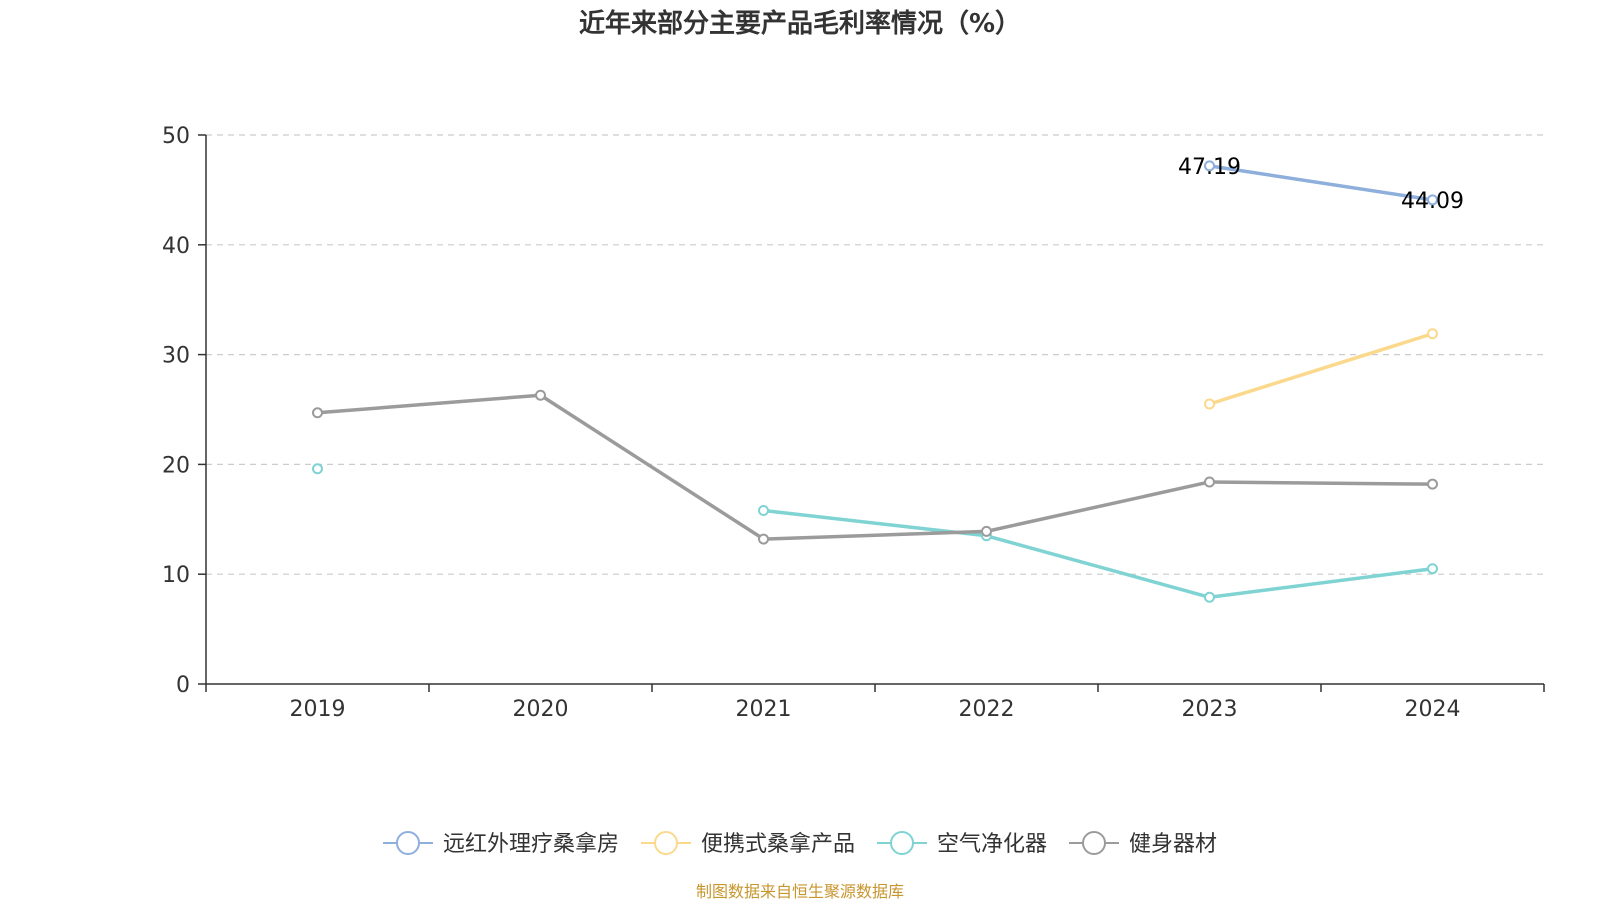 The height and width of the screenshot is (900, 1600). What do you see at coordinates (800, 23) in the screenshot?
I see `chart-title: 近年来部分主要产品毛利率情况（%）` at bounding box center [800, 23].